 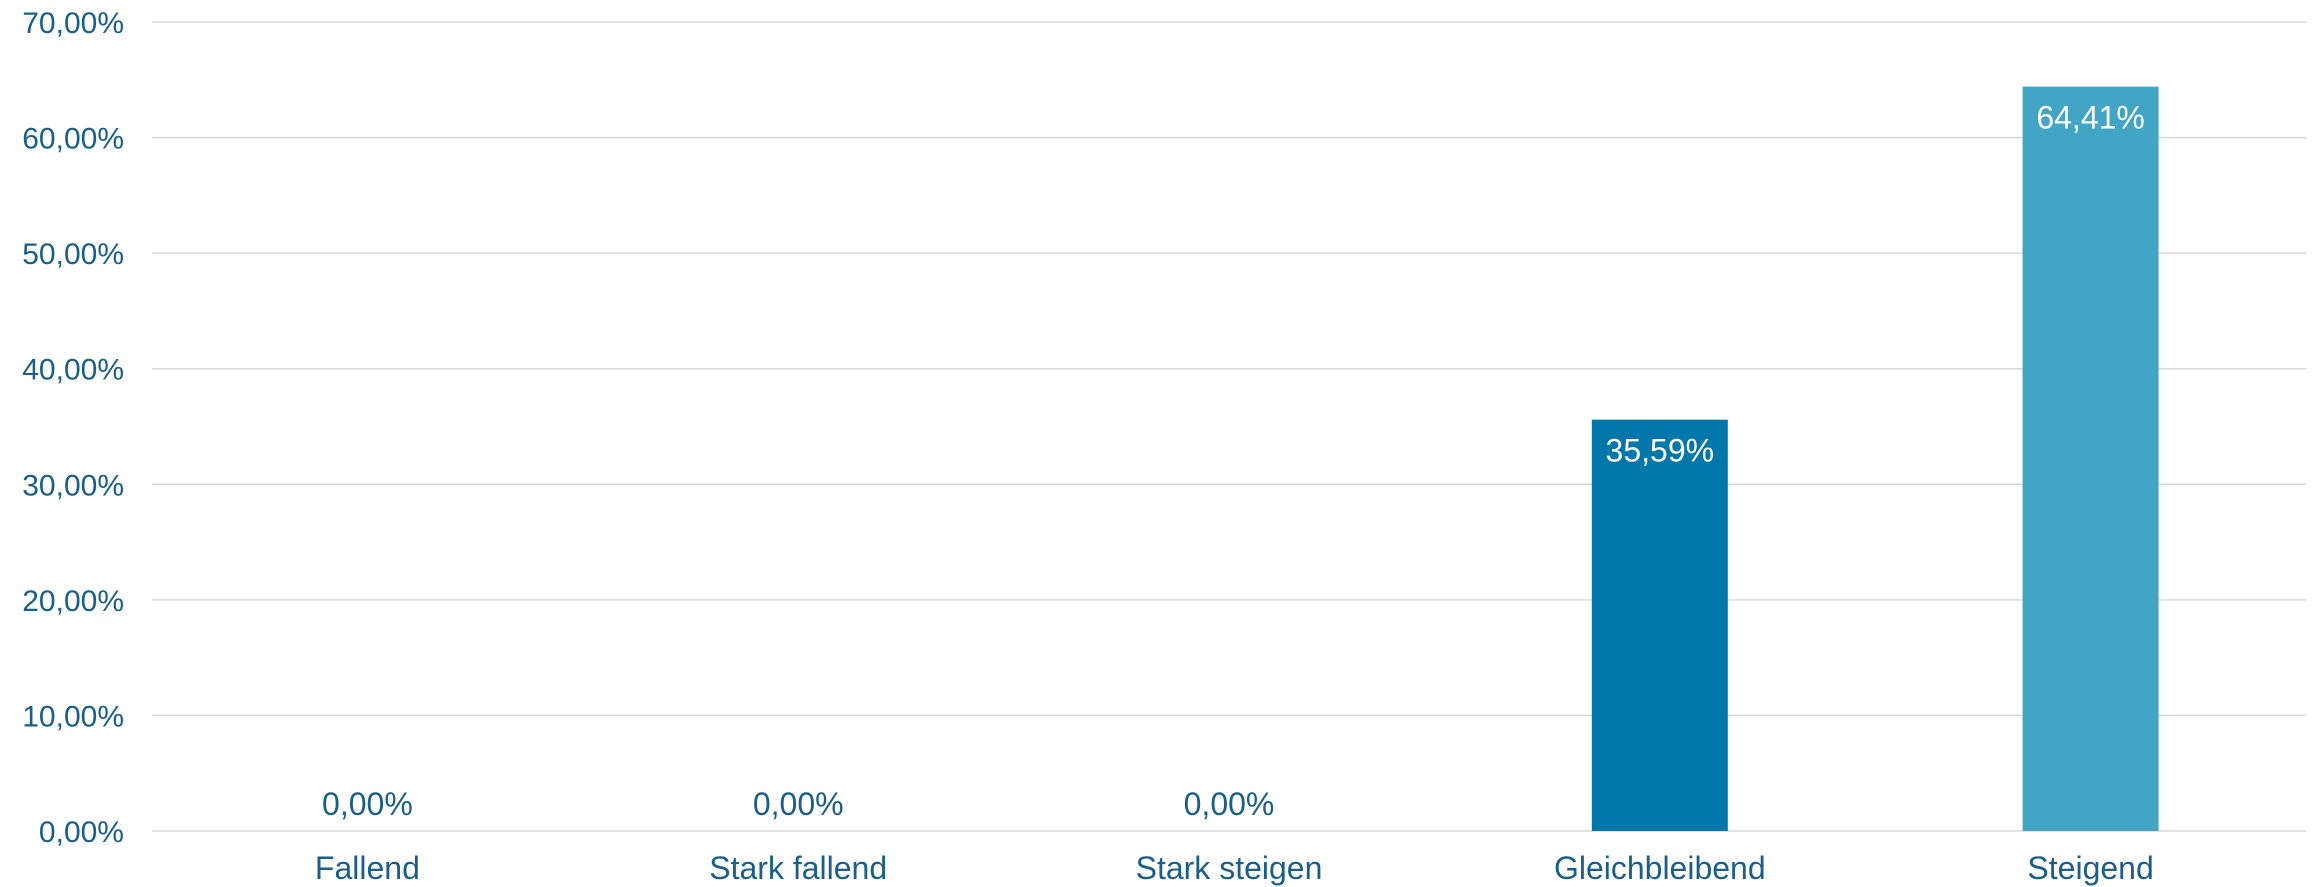 What do you see at coordinates (73, 139) in the screenshot?
I see `y-tick-label: 60,00%` at bounding box center [73, 139].